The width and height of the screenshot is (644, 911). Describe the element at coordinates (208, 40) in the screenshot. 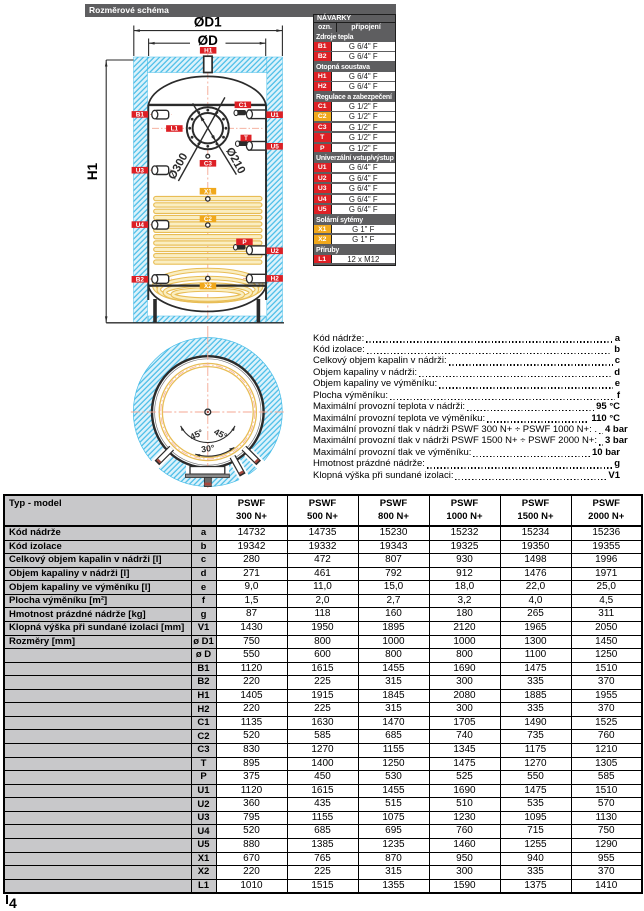

I see `svg-text: ØD` at that location.